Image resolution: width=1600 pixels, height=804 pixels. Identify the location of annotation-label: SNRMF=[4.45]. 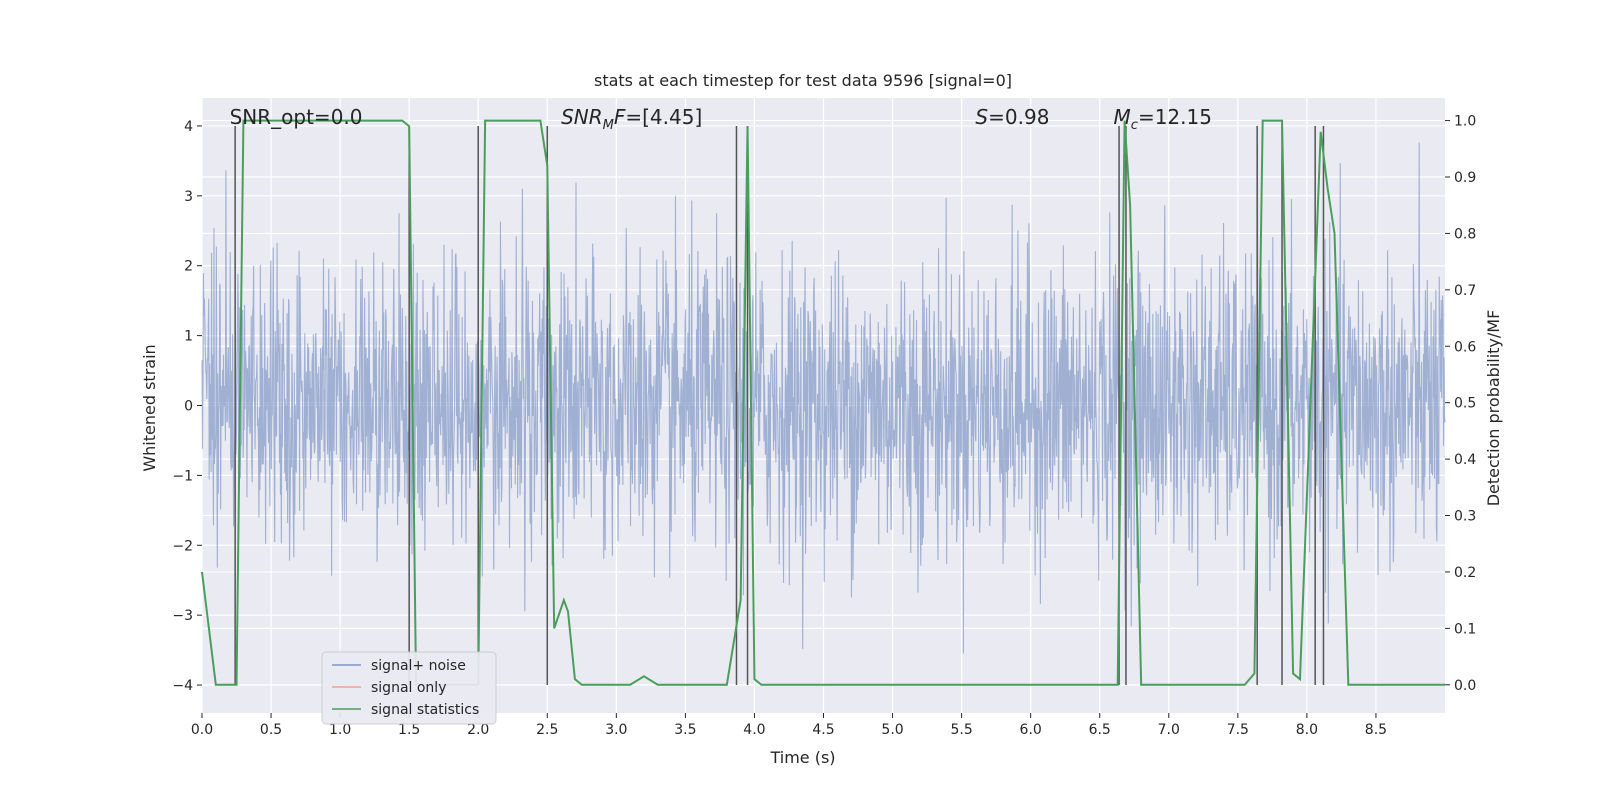
(631, 119).